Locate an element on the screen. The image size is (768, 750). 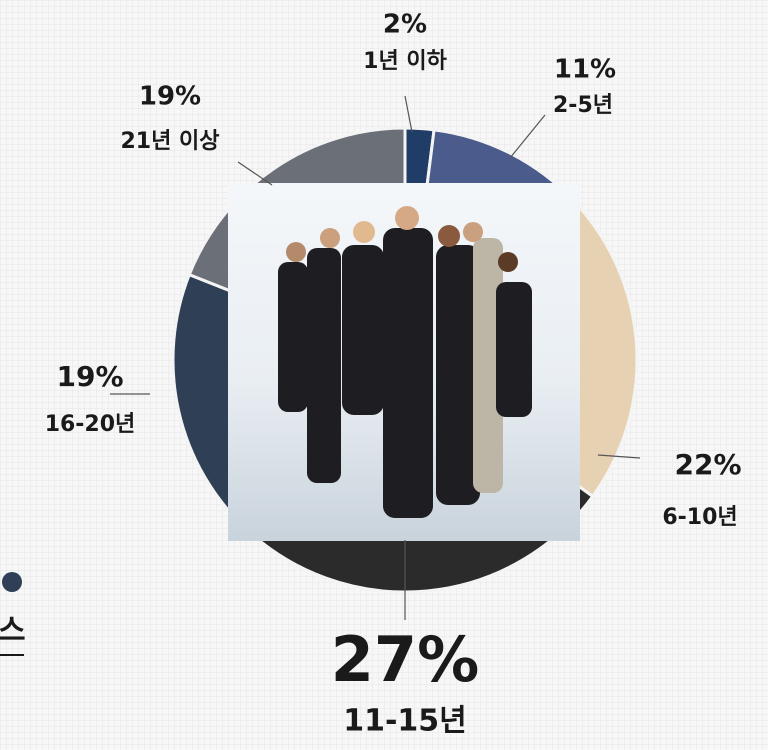
fragment-text: 스 is located at coordinates (13, 631).